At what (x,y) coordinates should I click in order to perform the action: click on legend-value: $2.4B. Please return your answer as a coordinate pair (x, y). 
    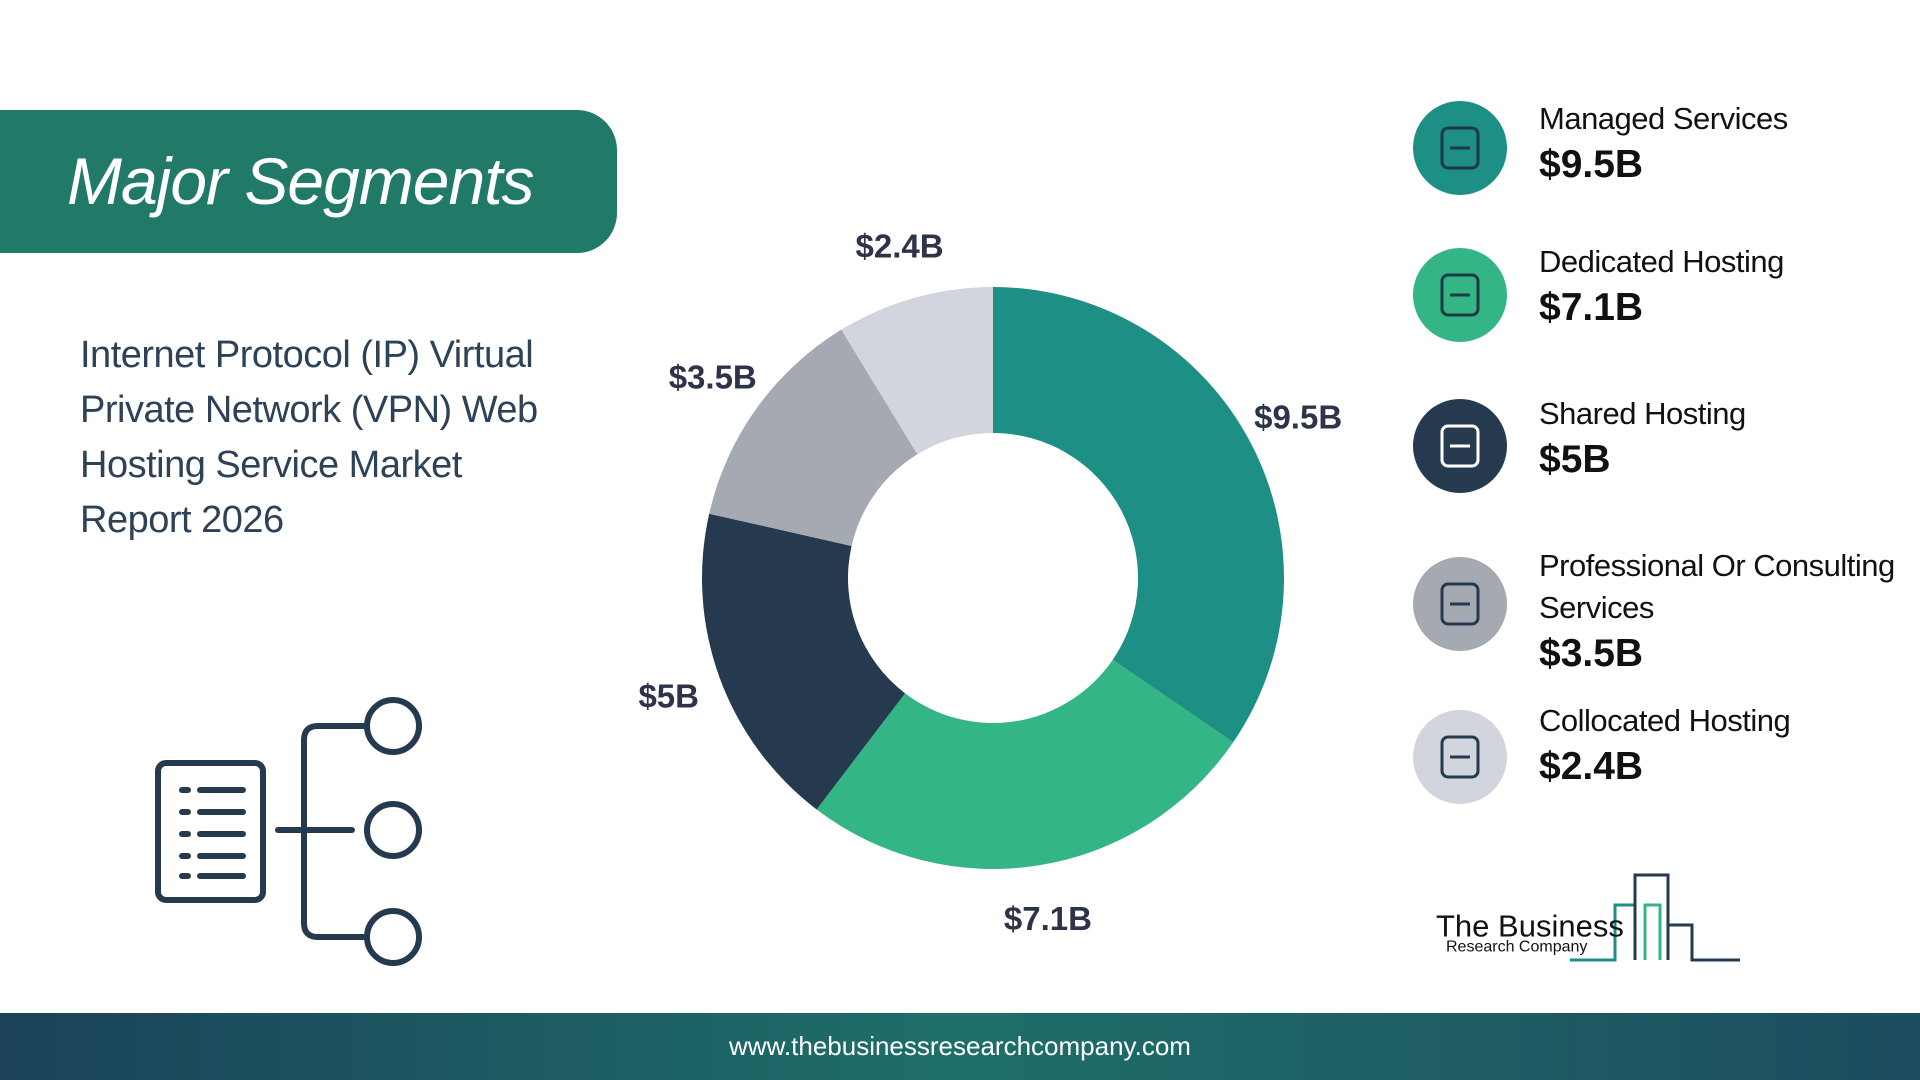
    Looking at the image, I should click on (1591, 766).